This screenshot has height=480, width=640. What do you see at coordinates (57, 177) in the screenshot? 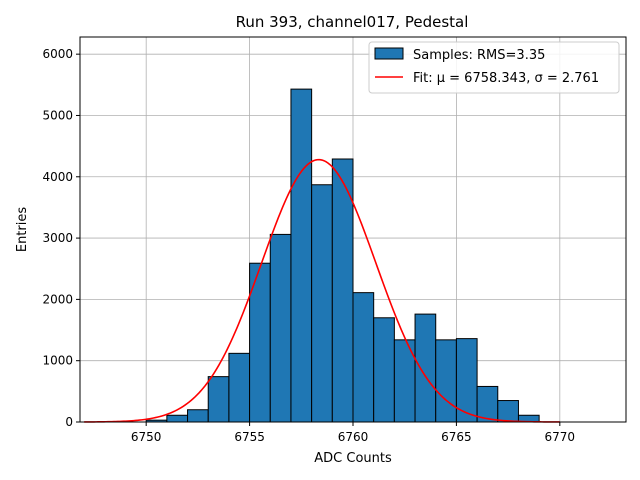
I see `y-tick-label: 4000` at bounding box center [57, 177].